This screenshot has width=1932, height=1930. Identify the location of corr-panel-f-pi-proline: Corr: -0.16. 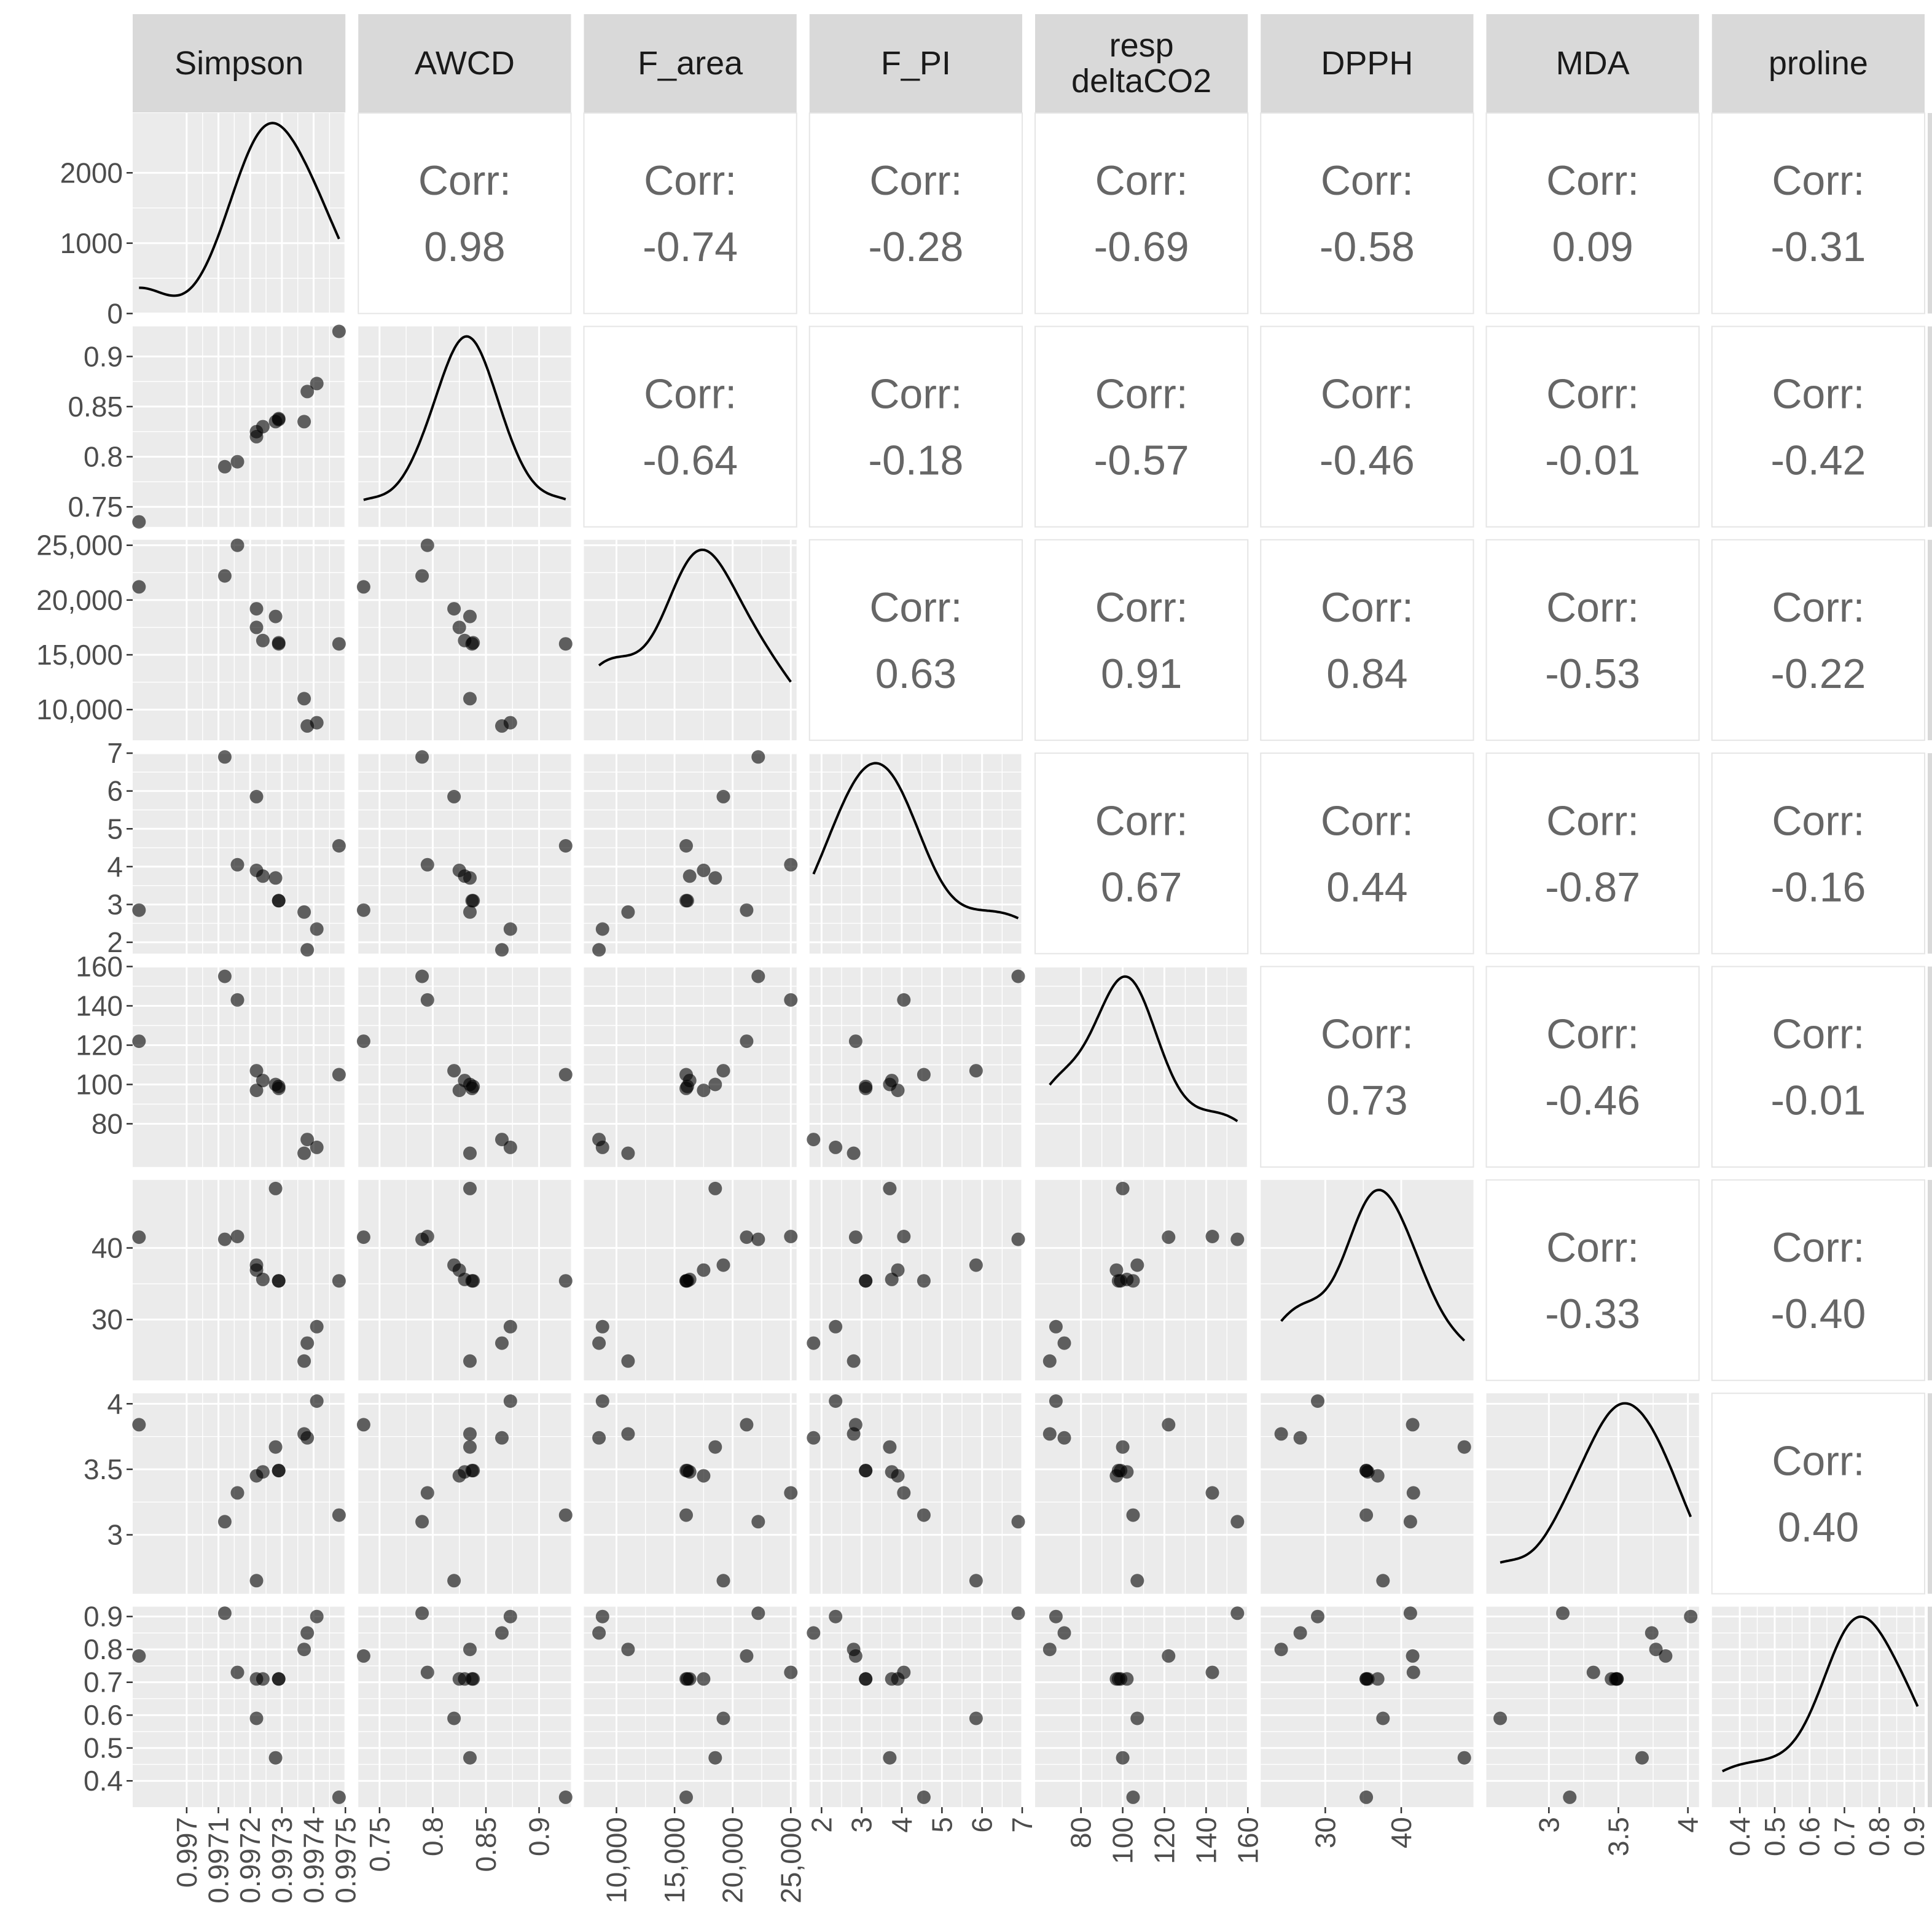
(1818, 854).